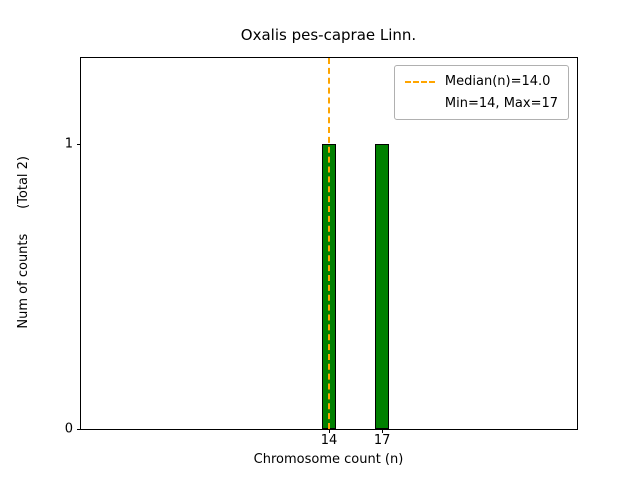 The height and width of the screenshot is (480, 640). I want to click on median-line, so click(329, 243).